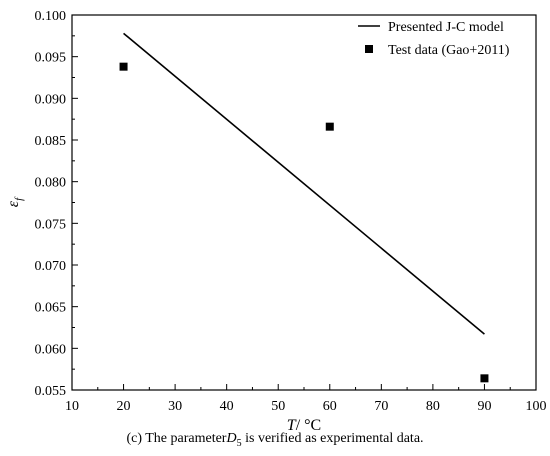  What do you see at coordinates (51, 308) in the screenshot?
I see `y-tick-label: 0.065` at bounding box center [51, 308].